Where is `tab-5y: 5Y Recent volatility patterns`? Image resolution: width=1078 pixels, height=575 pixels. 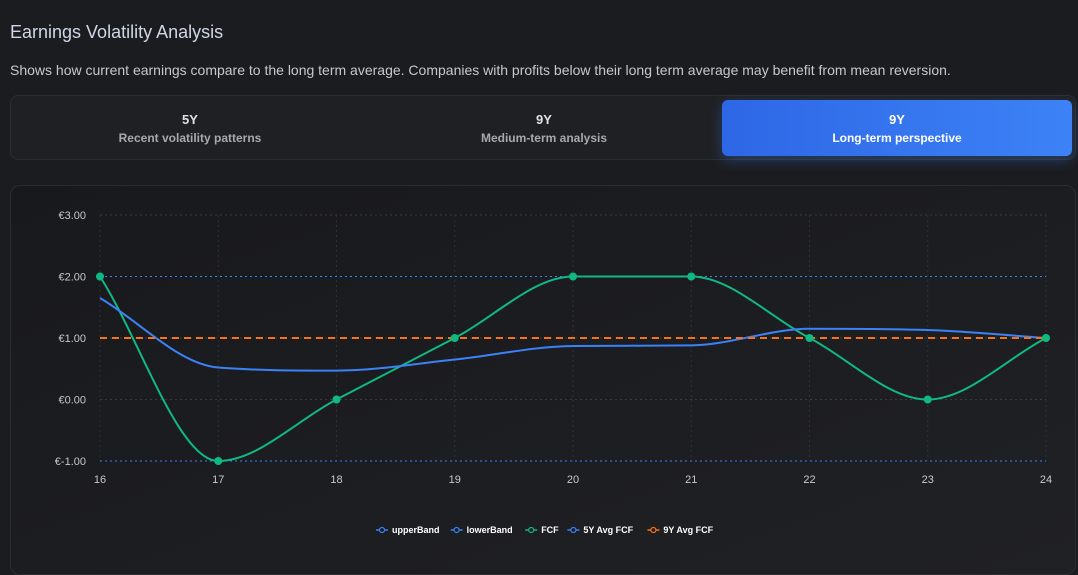 tab-5y: 5Y Recent volatility patterns is located at coordinates (190, 128).